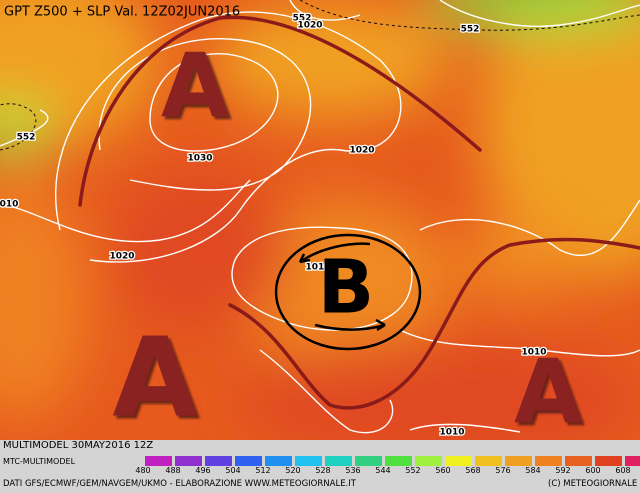  I want to click on colorbar-label: 488, so click(173, 470).